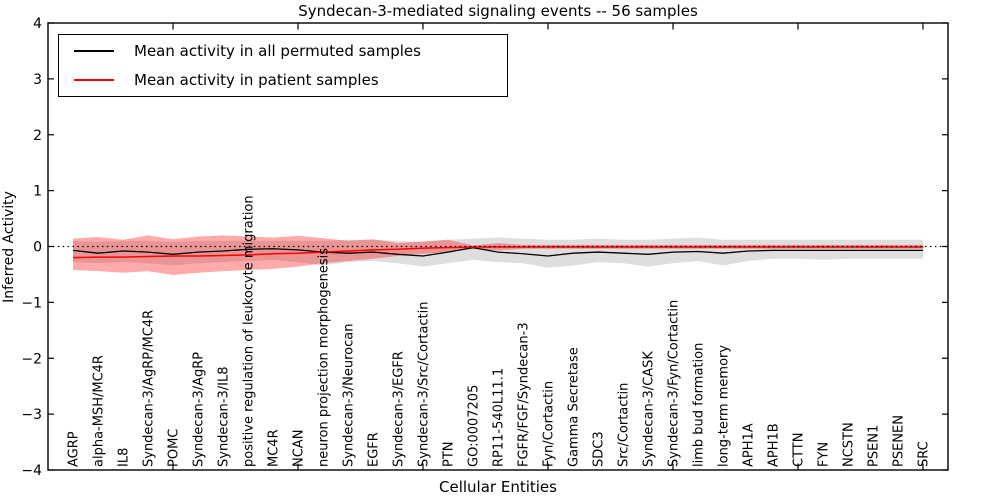  What do you see at coordinates (624, 425) in the screenshot?
I see `x-category-label: Src/Cortactin` at bounding box center [624, 425].